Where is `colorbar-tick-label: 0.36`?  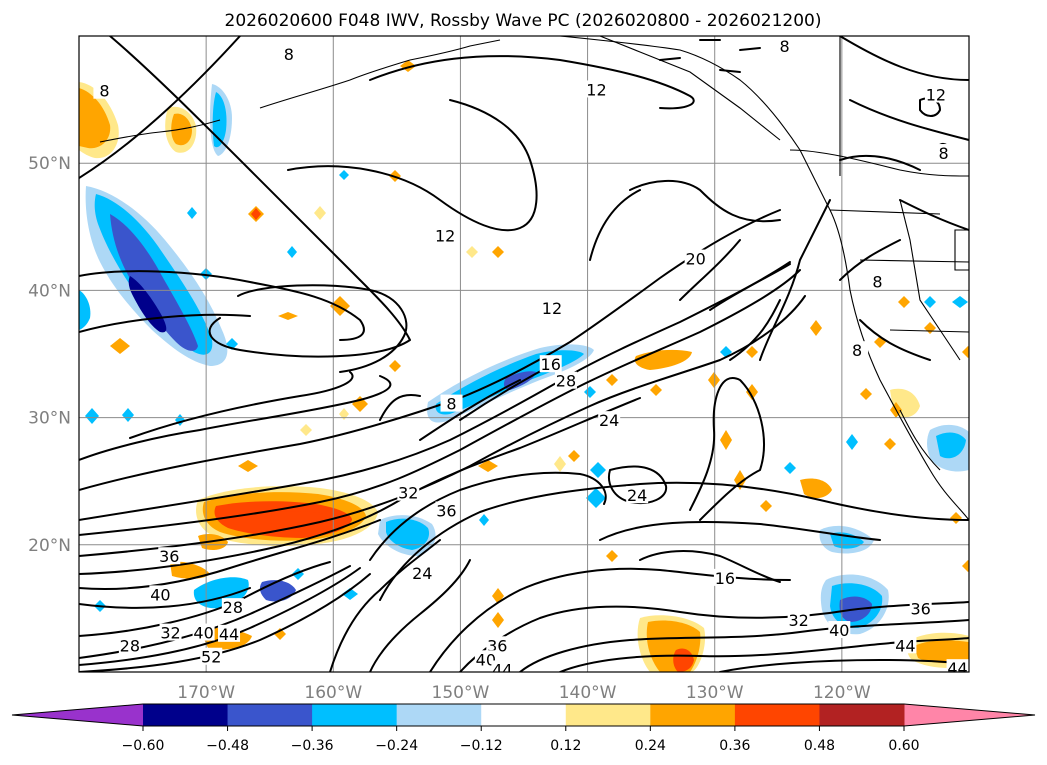
colorbar-tick-label: 0.36 is located at coordinates (734, 746).